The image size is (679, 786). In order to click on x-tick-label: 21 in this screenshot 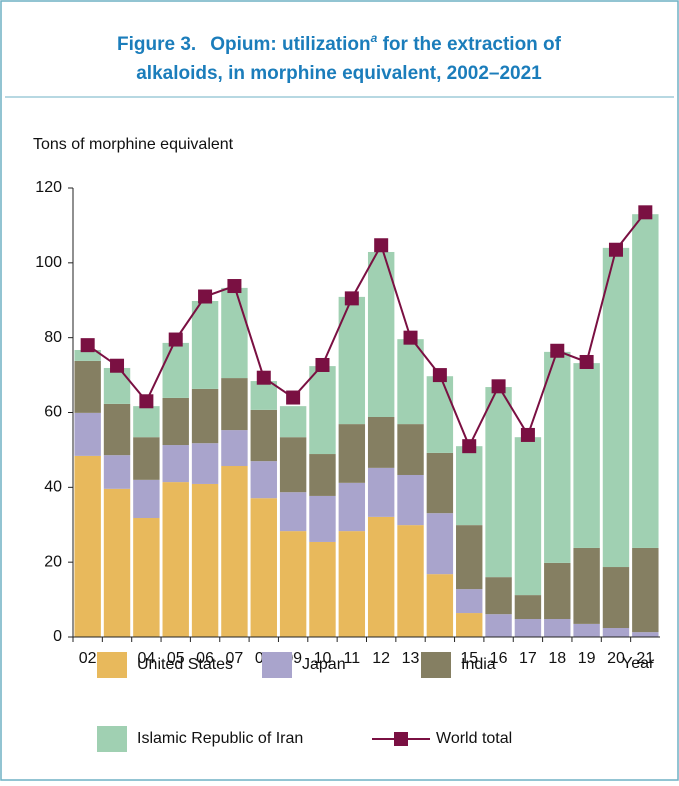, I will do `click(645, 658)`.